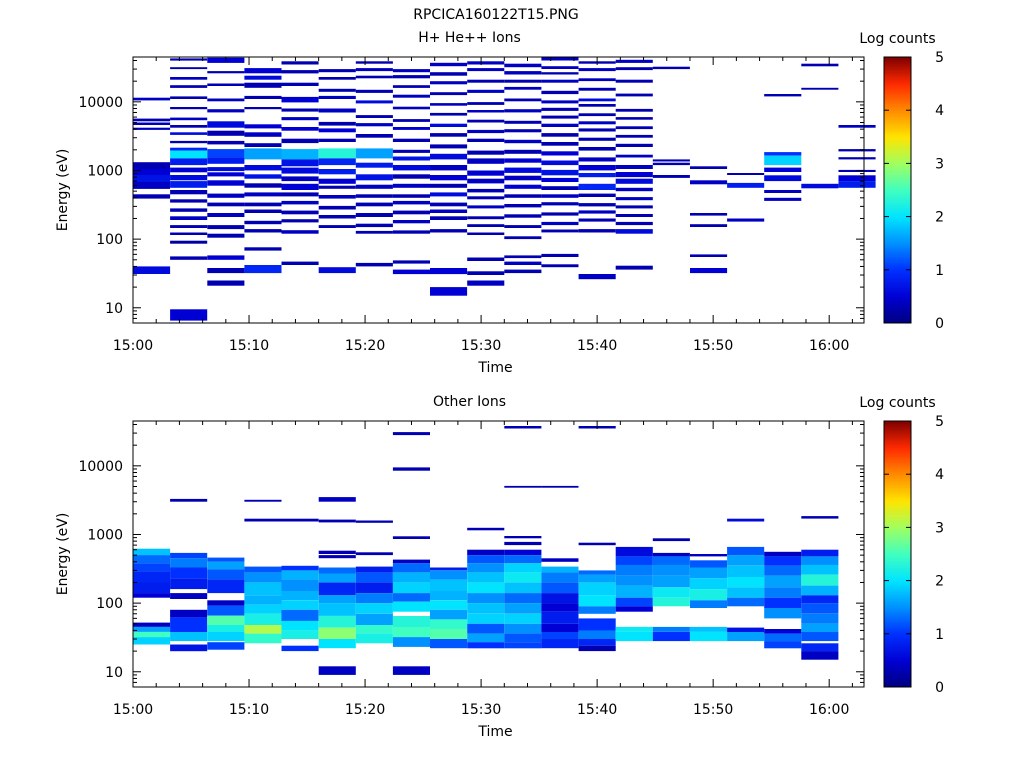 The height and width of the screenshot is (768, 1024). What do you see at coordinates (939, 324) in the screenshot?
I see `colorbar-tick-label: 0` at bounding box center [939, 324].